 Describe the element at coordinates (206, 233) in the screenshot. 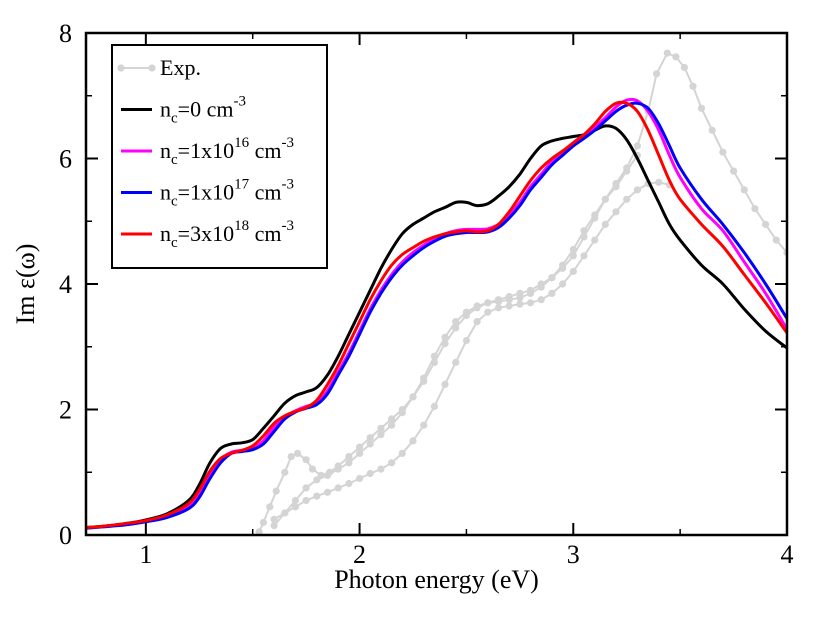

I see `legend-label-part: =3x10` at that location.